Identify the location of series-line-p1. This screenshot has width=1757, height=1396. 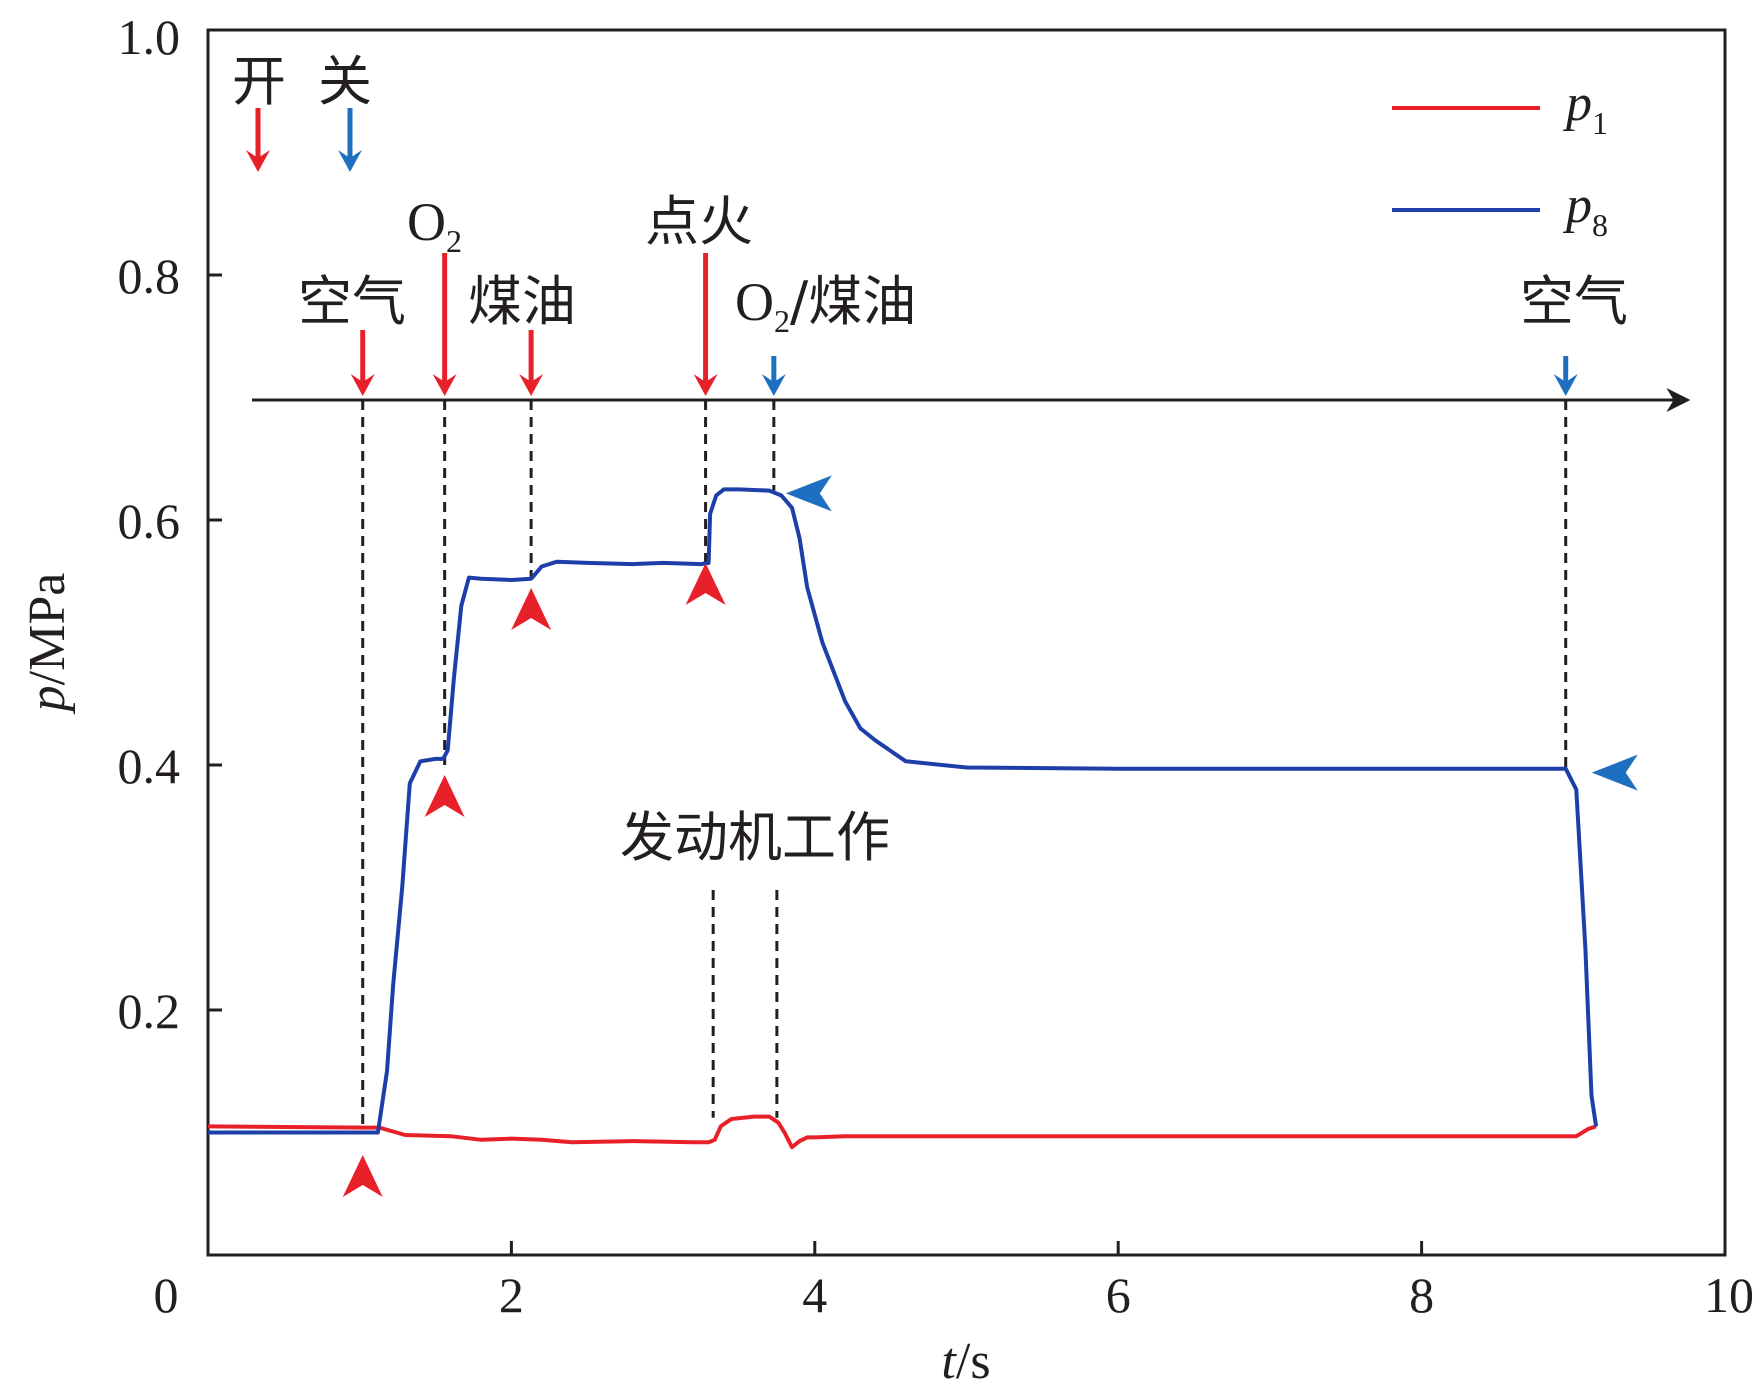
(902, 1132).